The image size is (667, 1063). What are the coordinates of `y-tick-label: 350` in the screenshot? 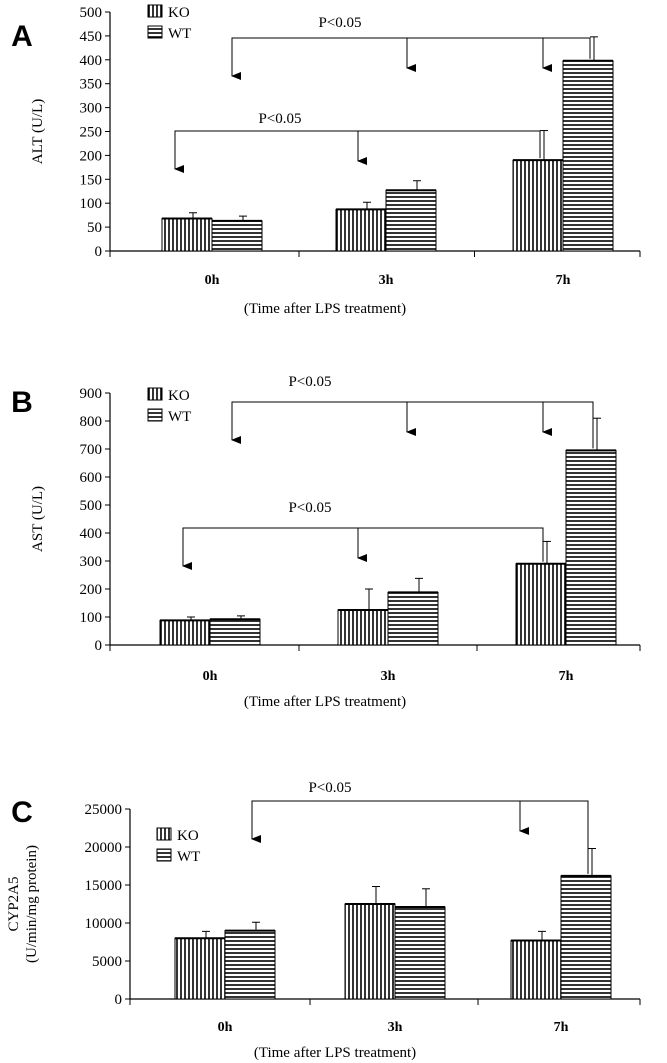 It's located at (91, 85).